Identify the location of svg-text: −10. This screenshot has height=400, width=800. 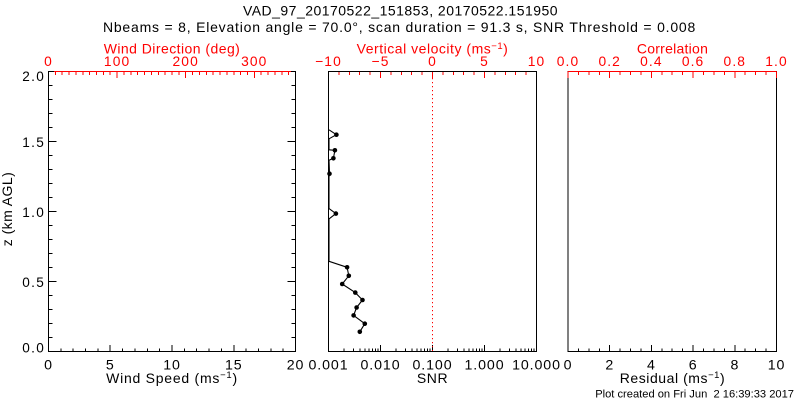
(328, 61).